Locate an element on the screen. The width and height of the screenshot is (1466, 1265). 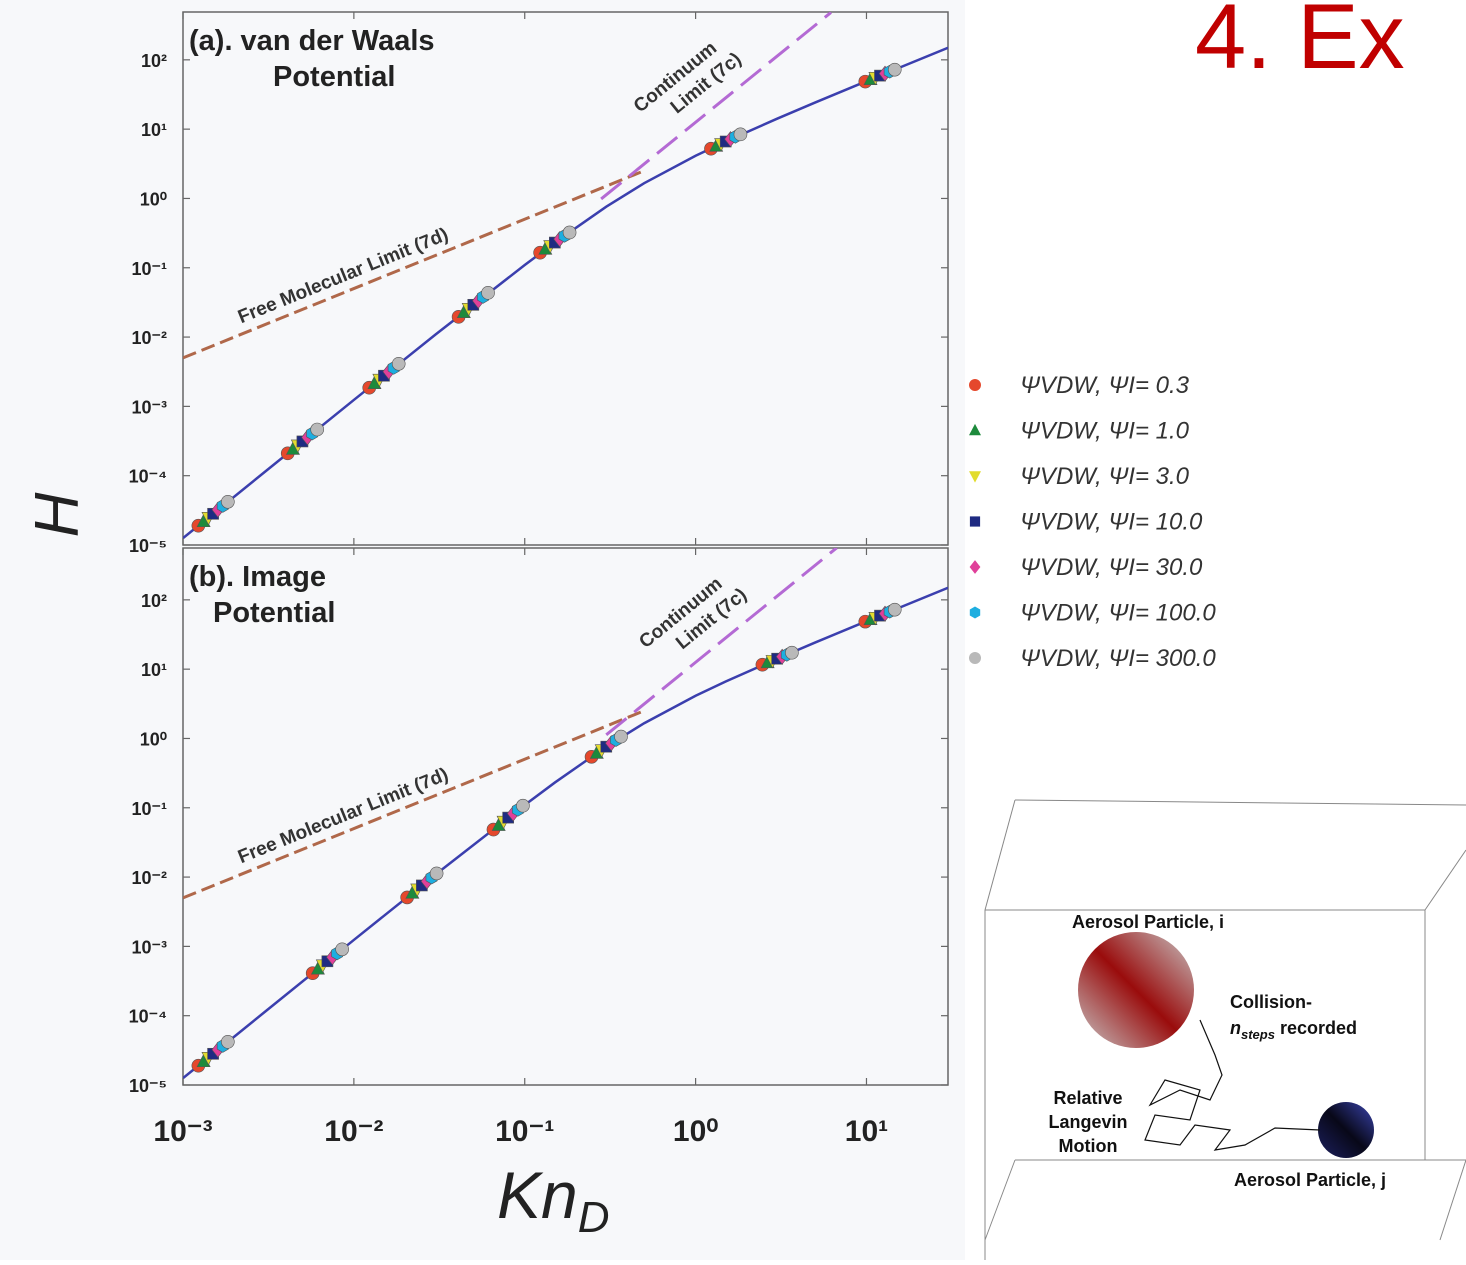
particle-i is located at coordinates (1136, 990).